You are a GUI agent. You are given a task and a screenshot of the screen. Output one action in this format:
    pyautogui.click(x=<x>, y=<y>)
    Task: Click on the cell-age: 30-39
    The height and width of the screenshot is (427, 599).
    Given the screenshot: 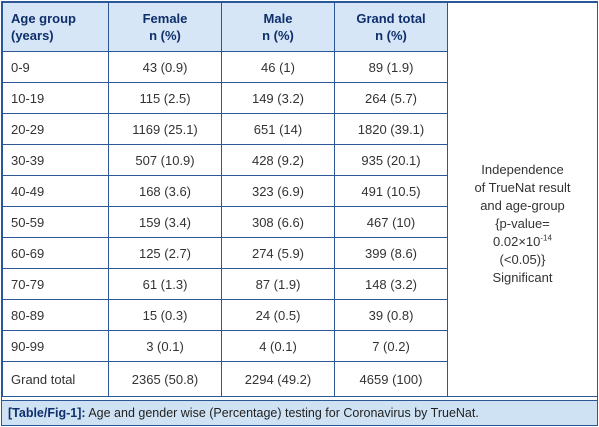 What is the action you would take?
    pyautogui.click(x=55, y=160)
    